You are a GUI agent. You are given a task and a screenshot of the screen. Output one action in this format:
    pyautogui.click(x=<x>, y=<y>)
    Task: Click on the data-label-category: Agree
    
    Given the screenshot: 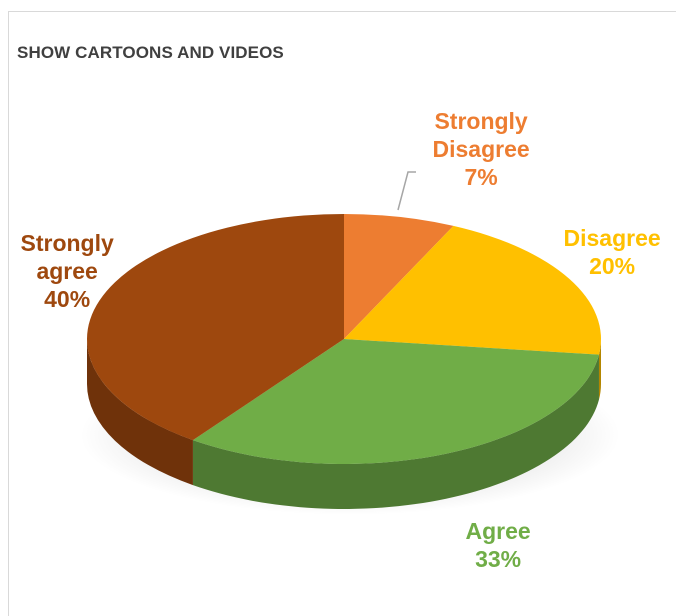 What is the action you would take?
    pyautogui.click(x=498, y=531)
    